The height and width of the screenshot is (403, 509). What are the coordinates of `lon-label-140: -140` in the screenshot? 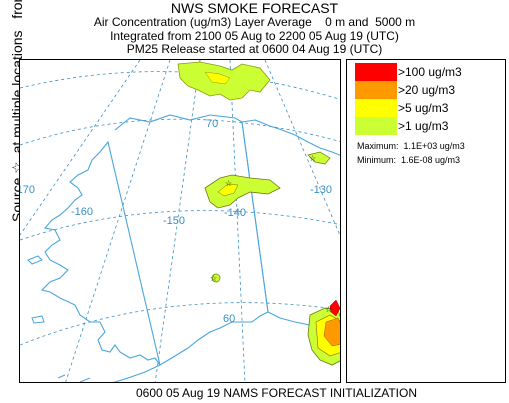 It's located at (235, 213).